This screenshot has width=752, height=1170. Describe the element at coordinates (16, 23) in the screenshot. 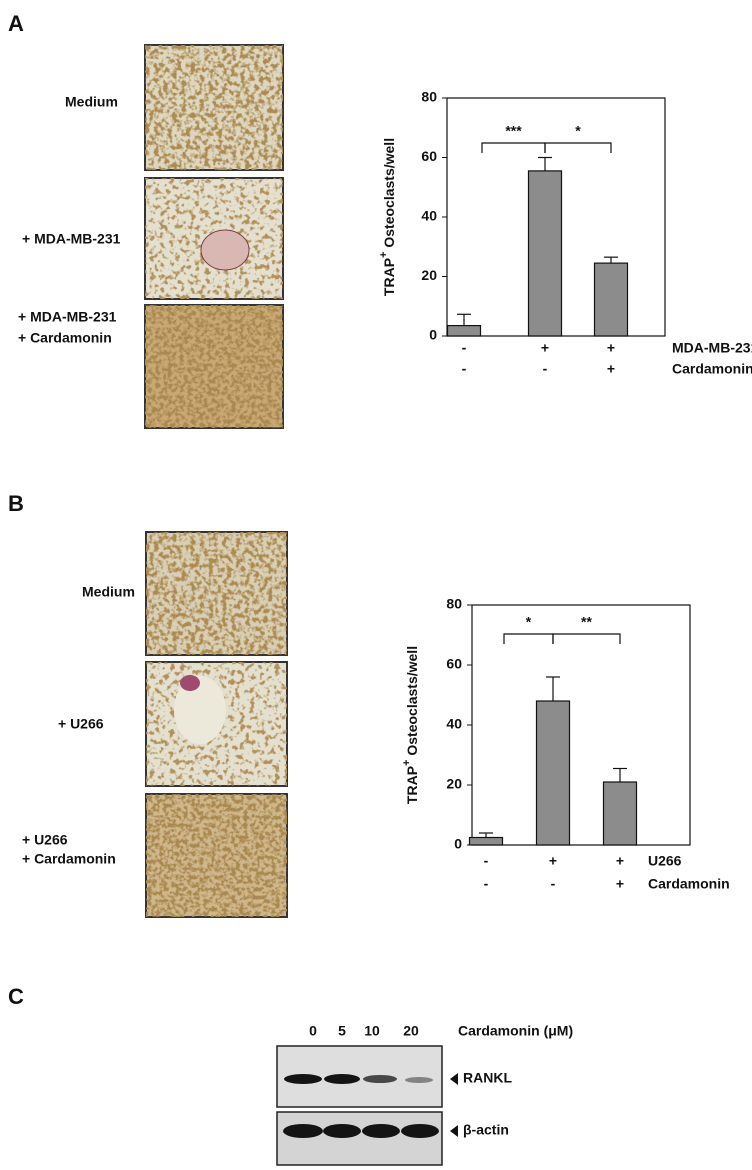

I see `panel-label: A` at that location.